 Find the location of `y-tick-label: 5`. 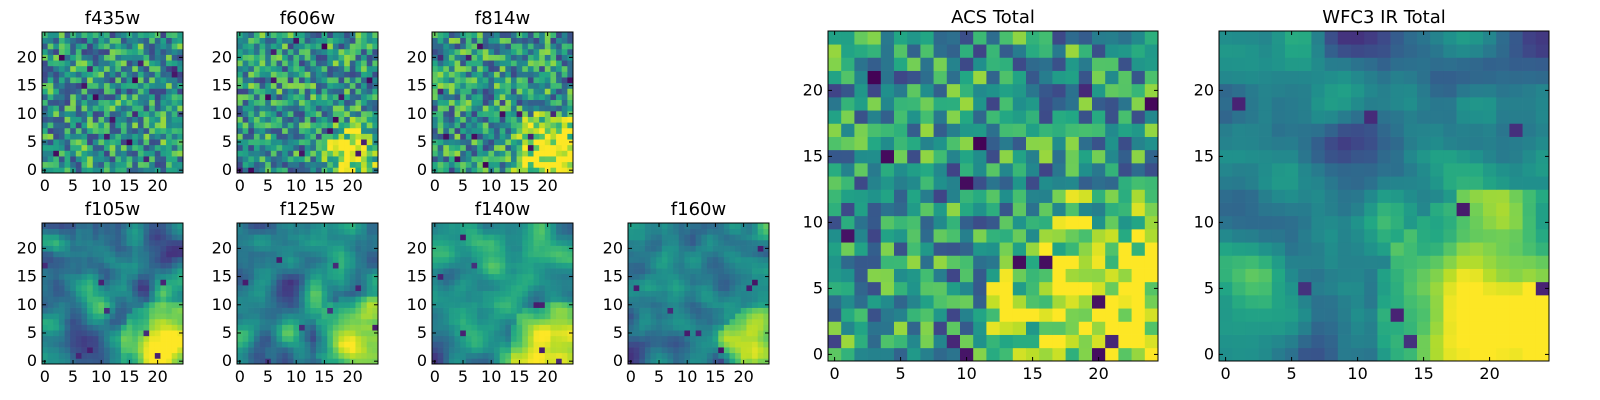

y-tick-label: 5 is located at coordinates (422, 332).